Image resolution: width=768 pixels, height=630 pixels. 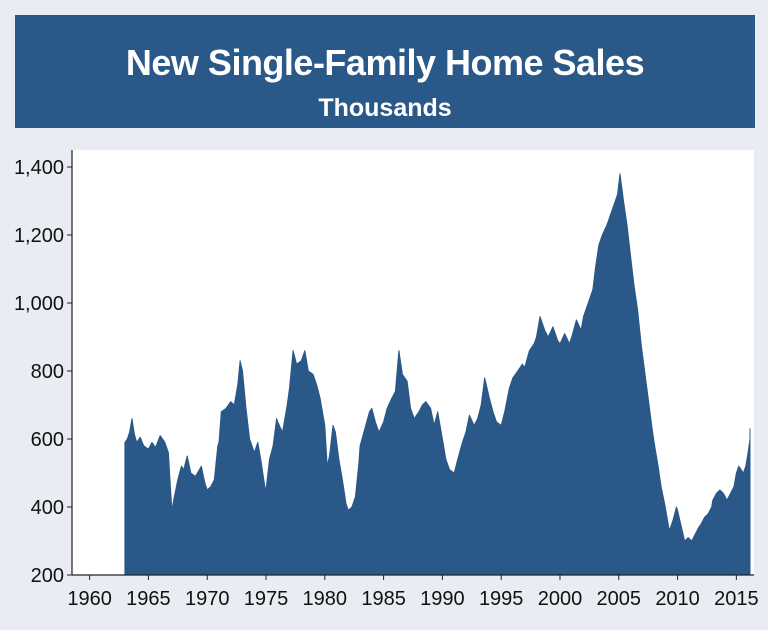 What do you see at coordinates (442, 599) in the screenshot?
I see `x-tick-label: 1990` at bounding box center [442, 599].